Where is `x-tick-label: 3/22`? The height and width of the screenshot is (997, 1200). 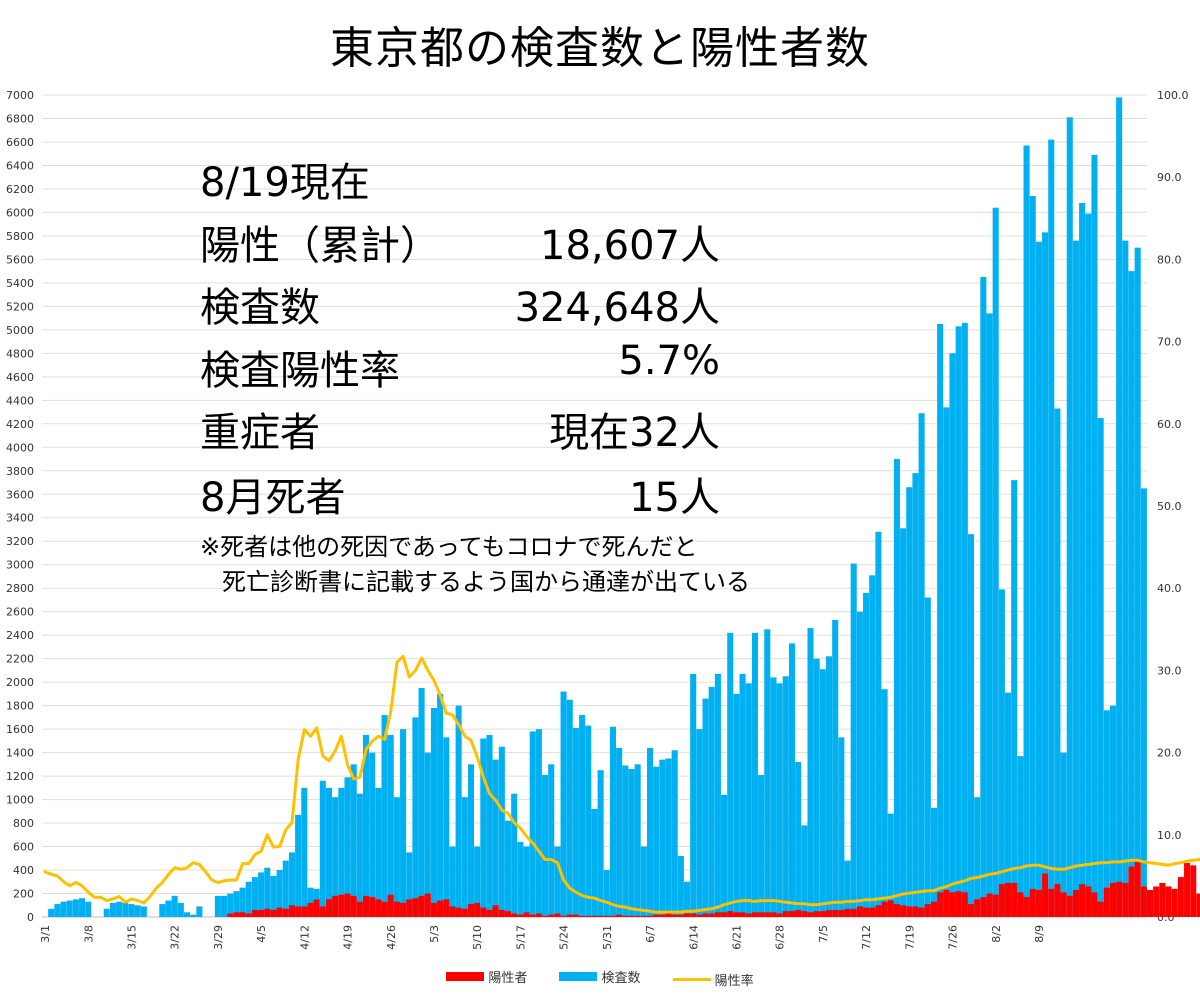
x-tick-label: 3/22 is located at coordinates (175, 937).